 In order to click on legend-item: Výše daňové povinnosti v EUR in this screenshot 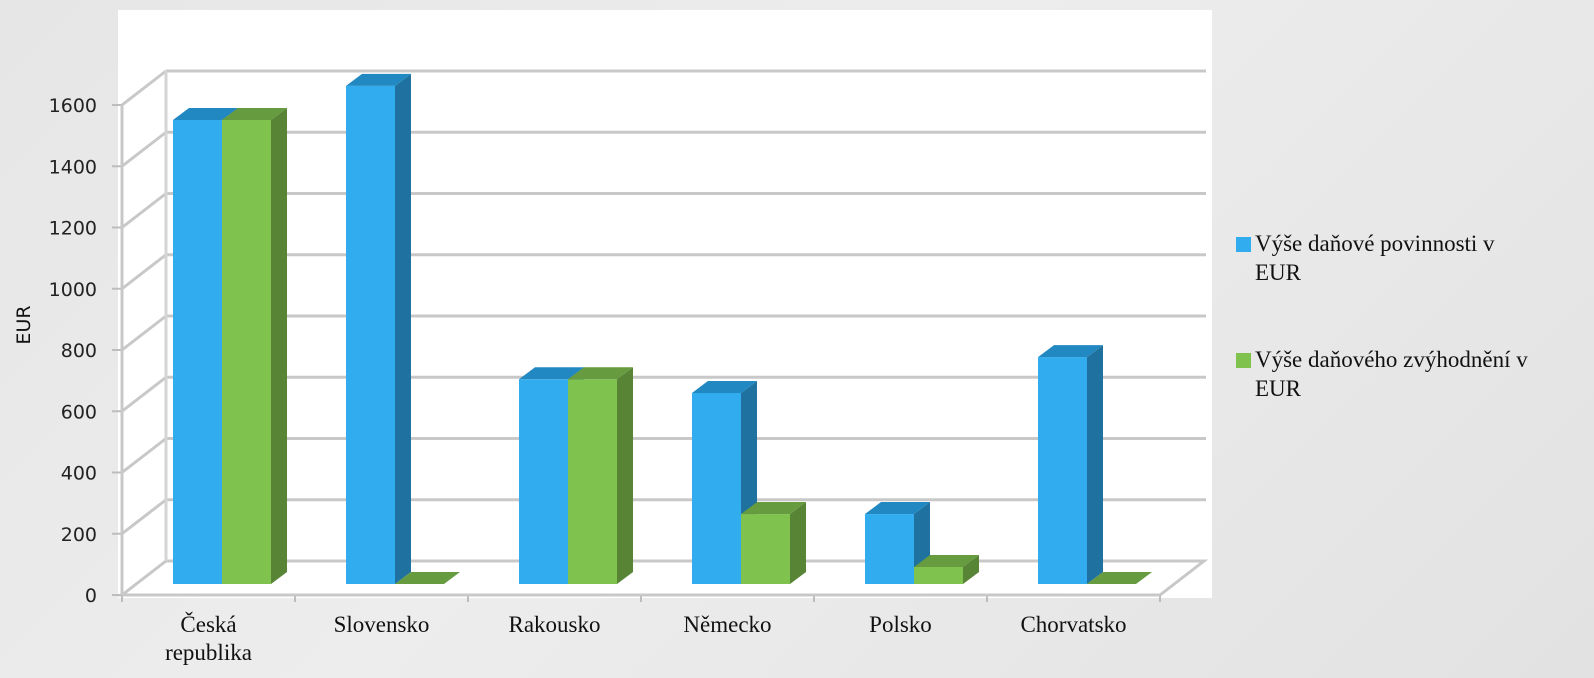, I will do `click(1365, 258)`.